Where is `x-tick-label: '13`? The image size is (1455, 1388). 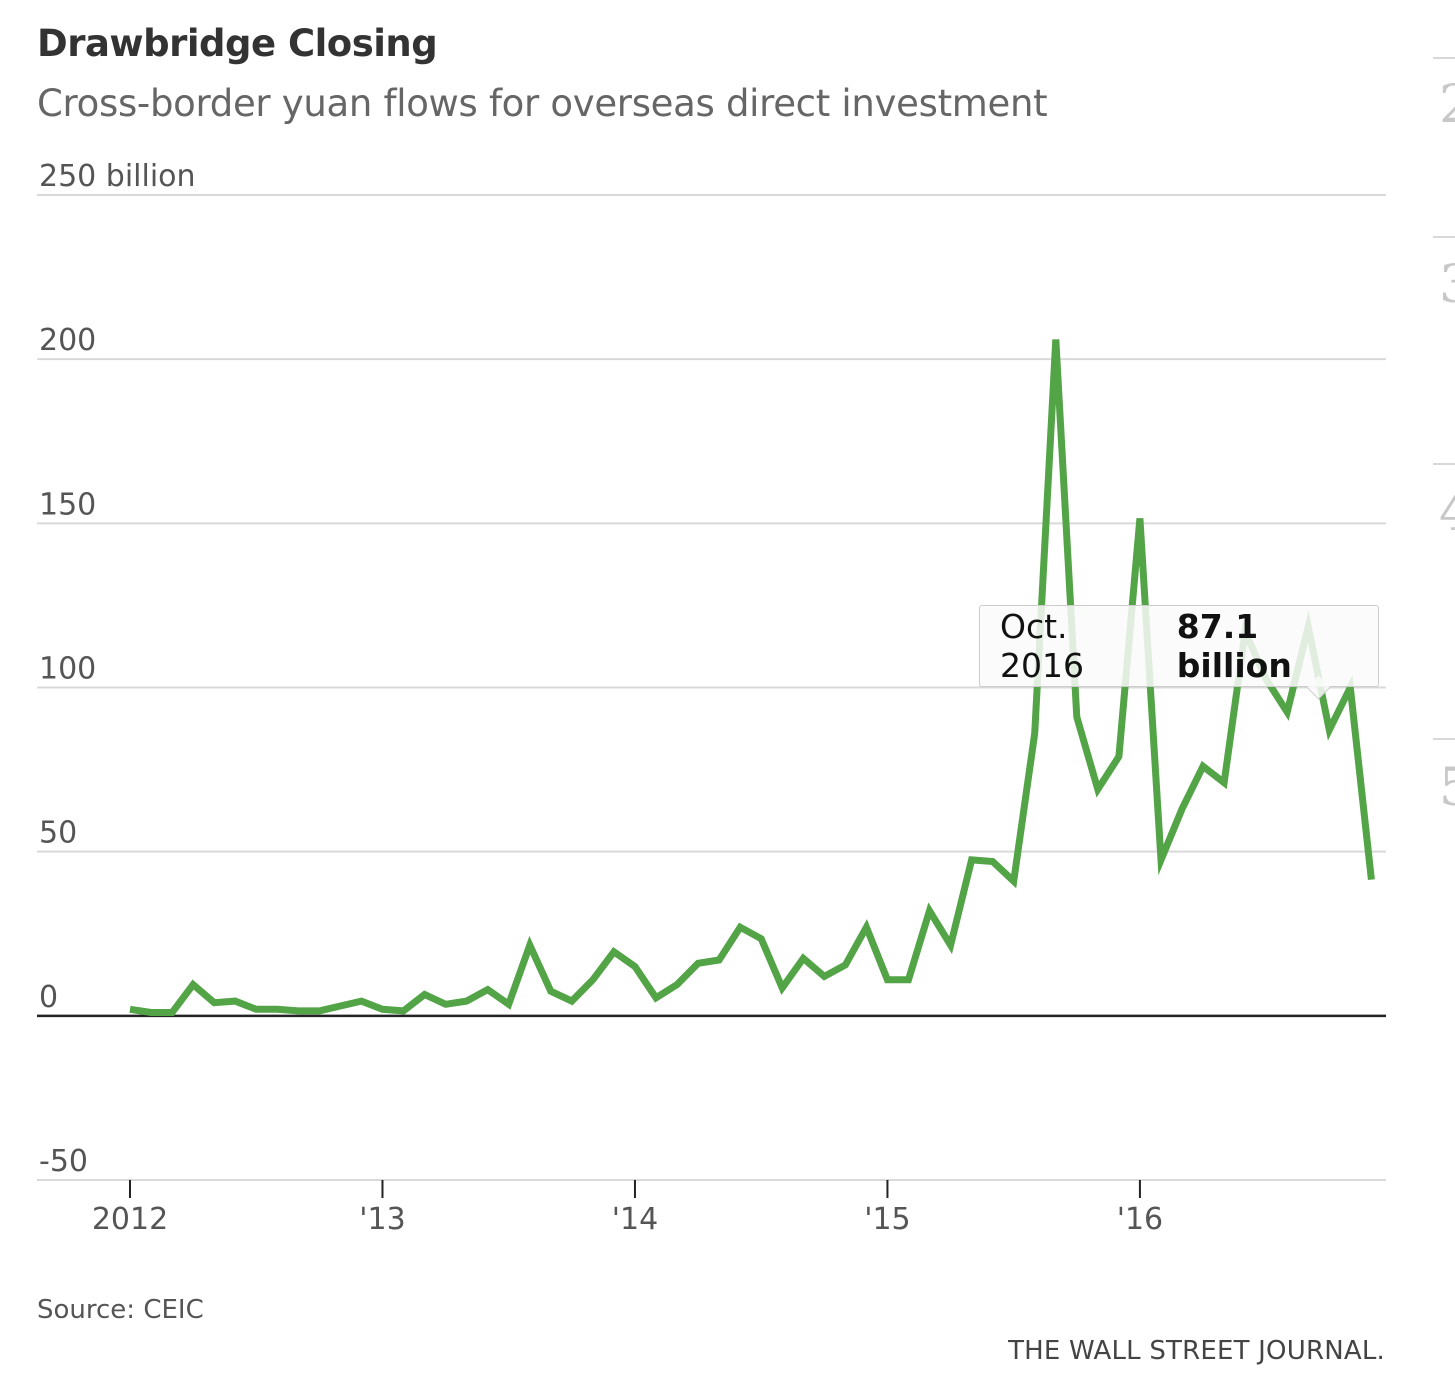 x-tick-label: '13 is located at coordinates (382, 1219).